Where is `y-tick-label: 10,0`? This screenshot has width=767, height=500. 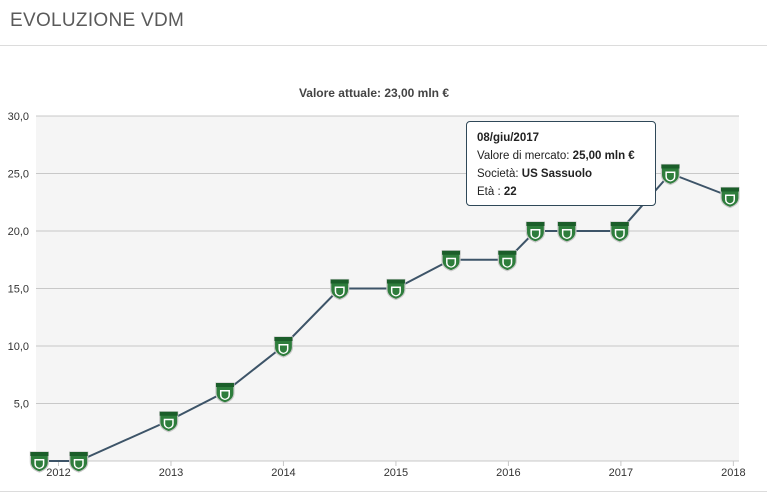
y-tick-label: 10,0 is located at coordinates (18, 347).